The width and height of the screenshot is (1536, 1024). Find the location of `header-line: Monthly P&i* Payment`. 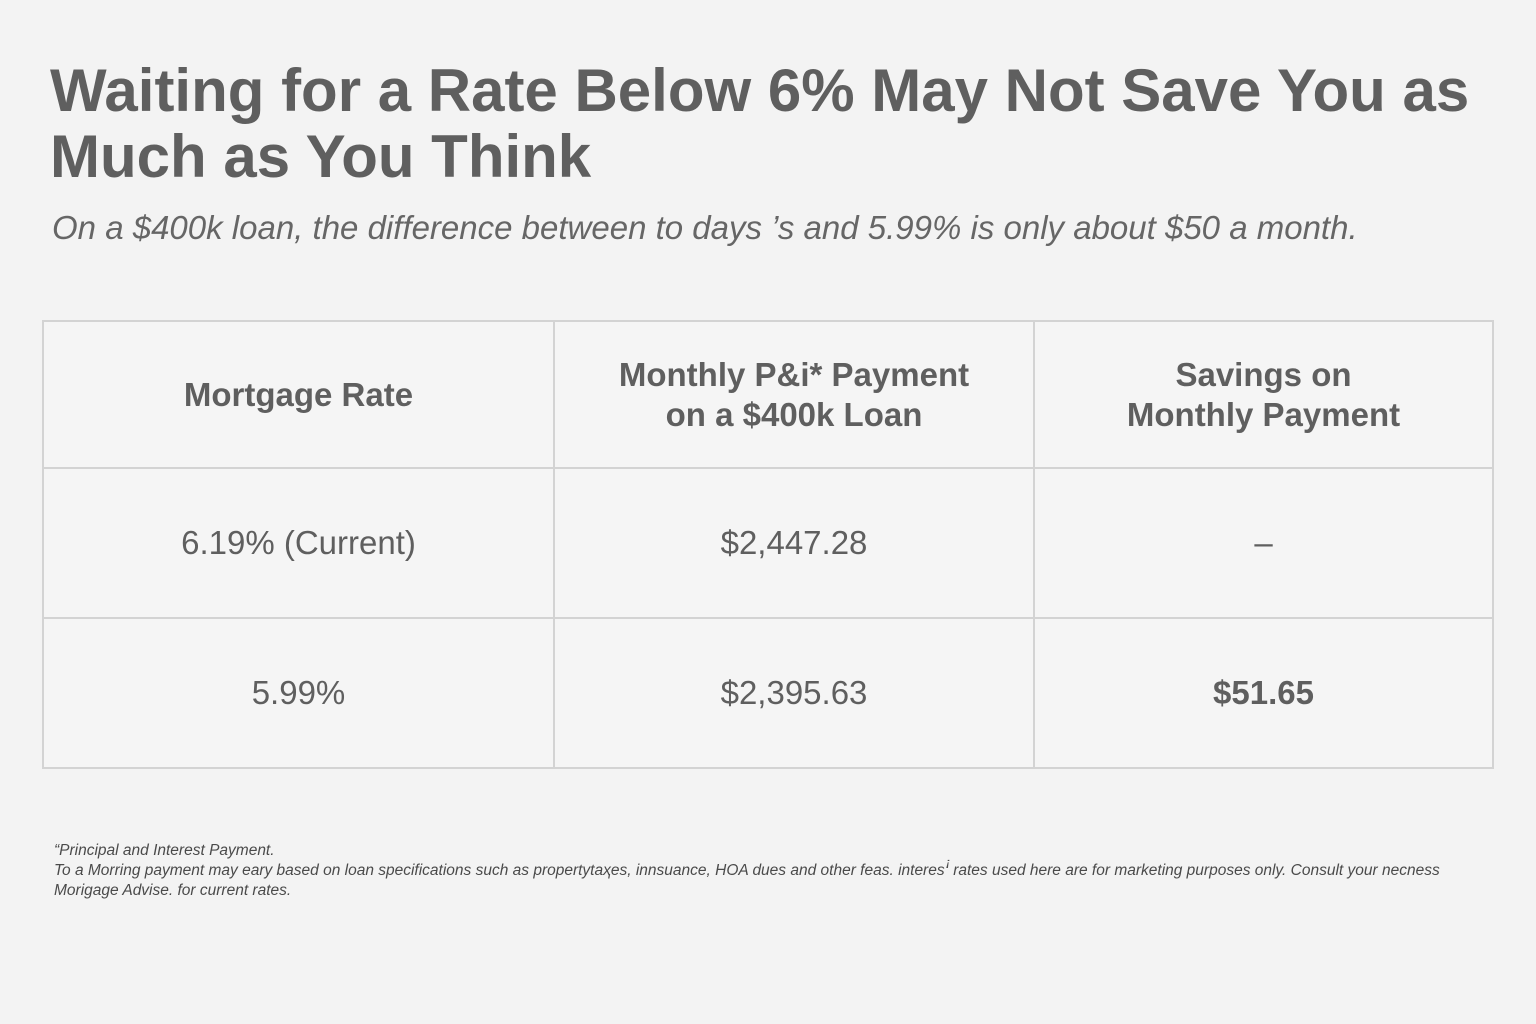

header-line: Monthly P&i* Payment is located at coordinates (794, 374).